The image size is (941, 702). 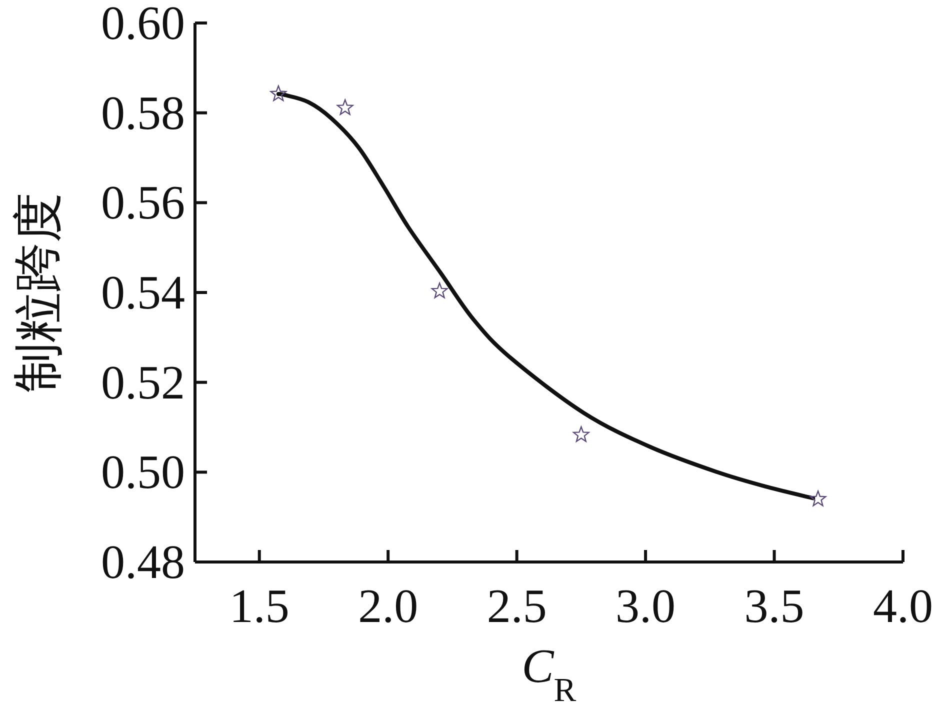 What do you see at coordinates (143, 473) in the screenshot?
I see `y-tick-label: 0.50` at bounding box center [143, 473].